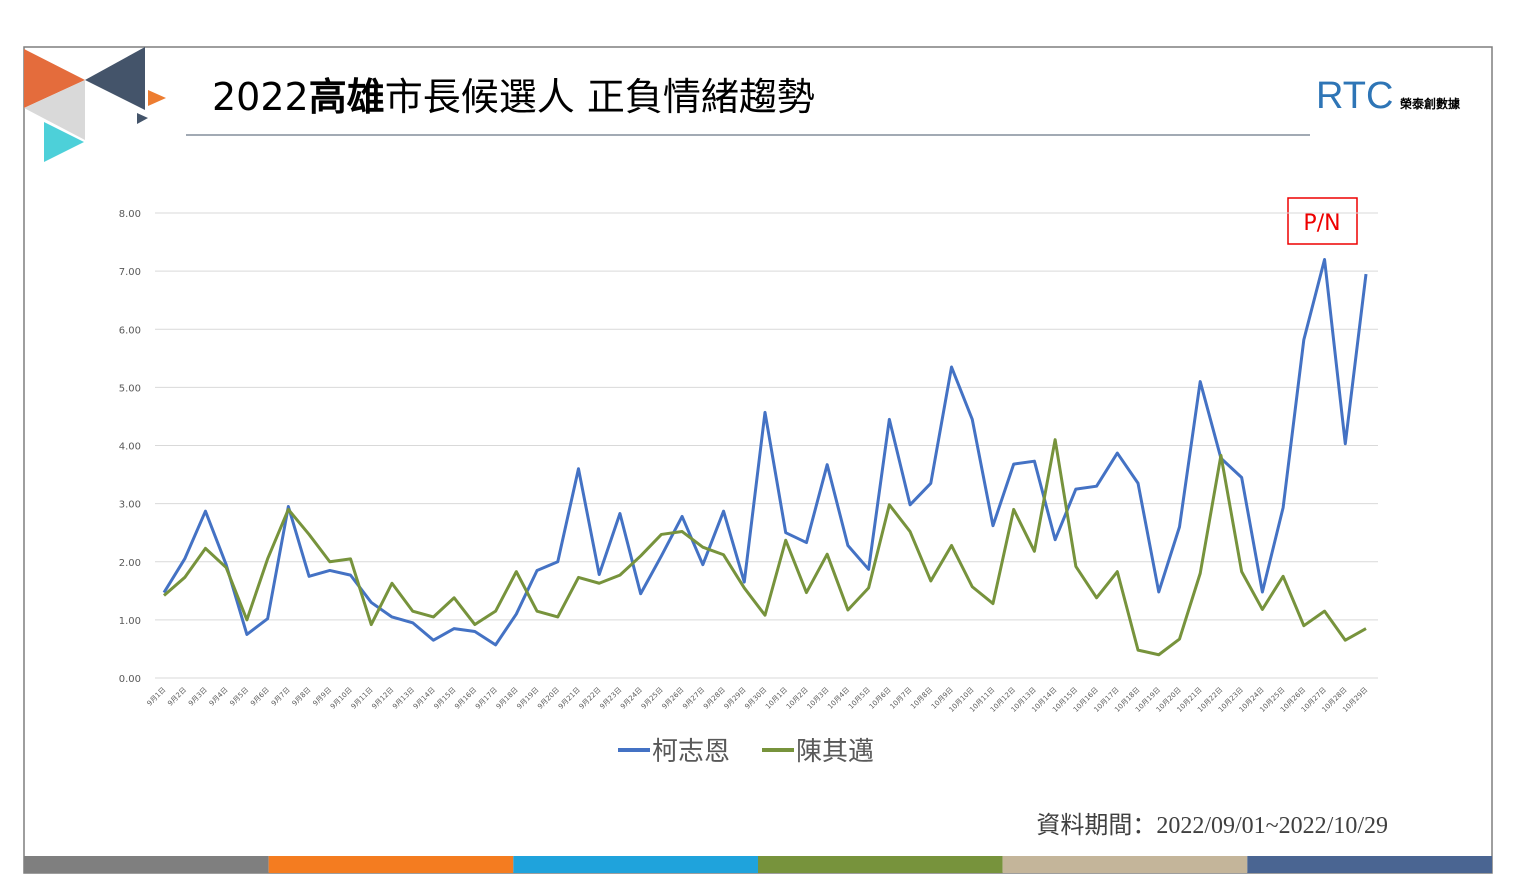 This screenshot has height=892, width=1536. Describe the element at coordinates (835, 752) in the screenshot. I see `legend-label: 陳其邁` at that location.